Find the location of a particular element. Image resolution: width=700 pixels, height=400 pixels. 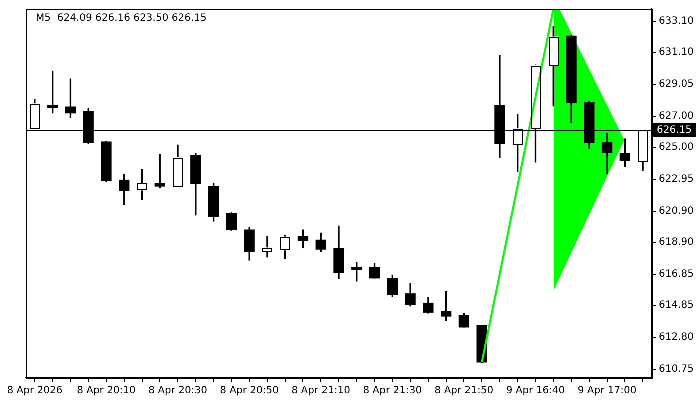

y-tick-label: 627.00 is located at coordinates (676, 116).